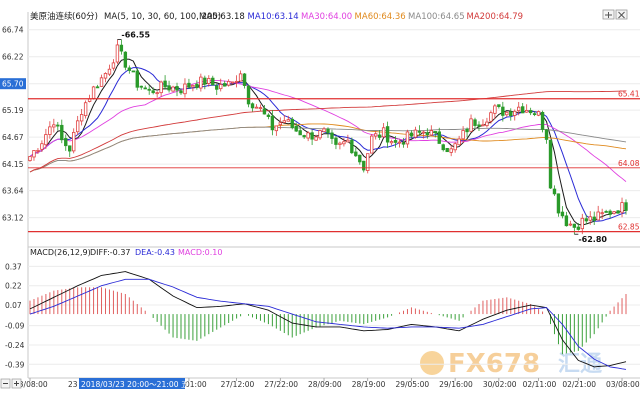  What do you see at coordinates (5, 383) in the screenshot?
I see `zoom-out-button` at bounding box center [5, 383].